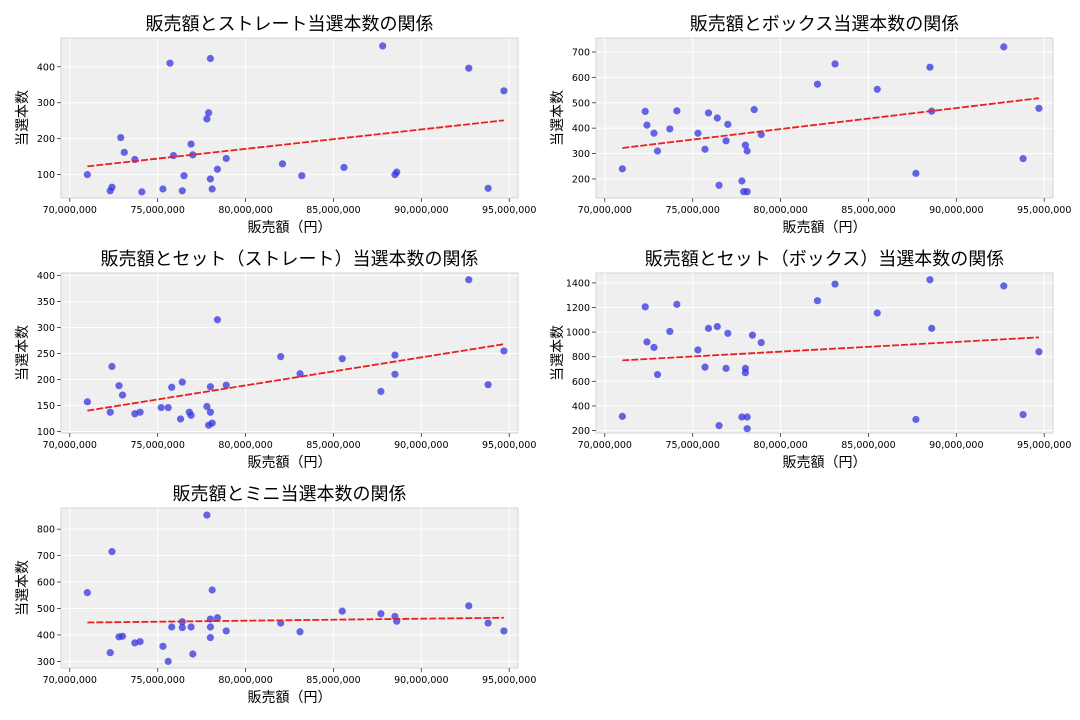  I want to click on y-tick-label: 200, so click(581, 431).